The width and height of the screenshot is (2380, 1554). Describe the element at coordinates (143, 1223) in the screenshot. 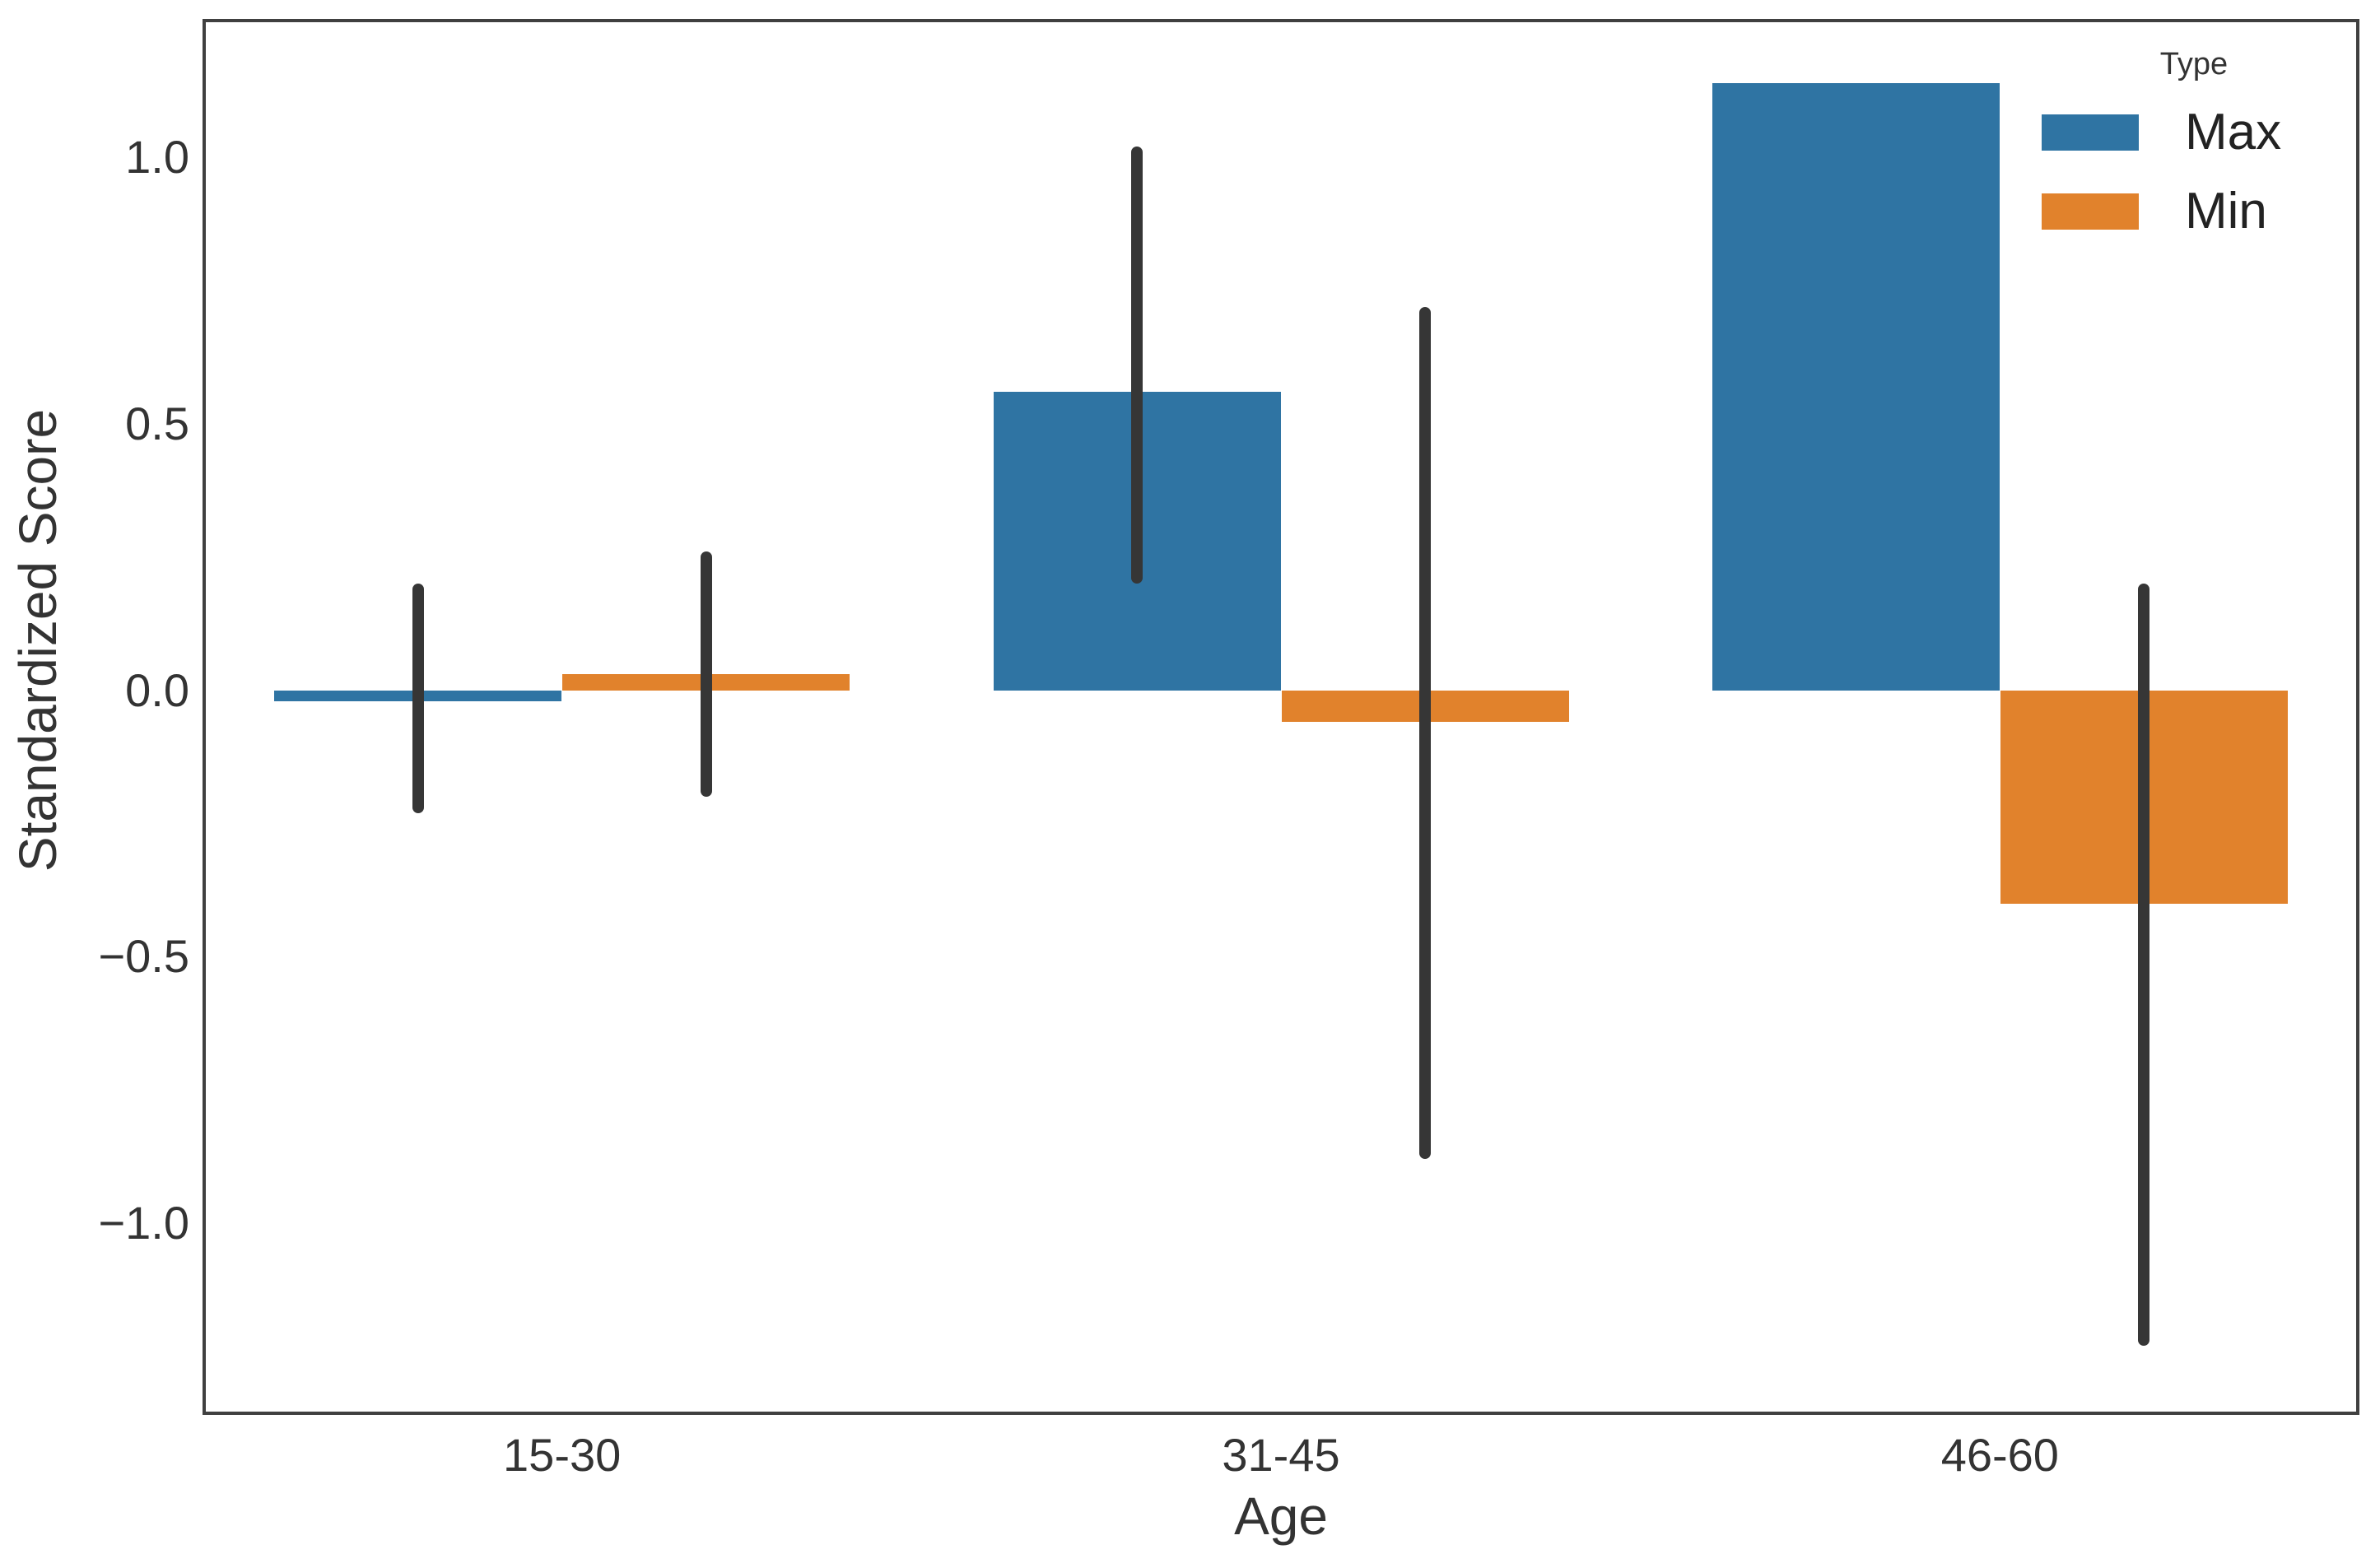

I see `y-tick-label-−1.0: −1.0` at that location.